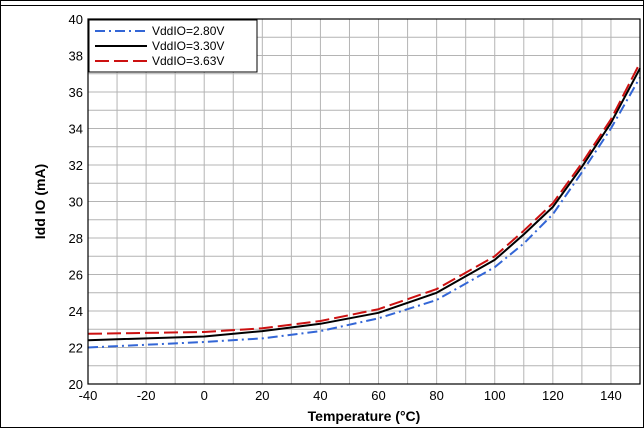 Image resolution: width=644 pixels, height=428 pixels. What do you see at coordinates (40, 201) in the screenshot?
I see `y-axis-title: Idd IO (mA)` at bounding box center [40, 201].